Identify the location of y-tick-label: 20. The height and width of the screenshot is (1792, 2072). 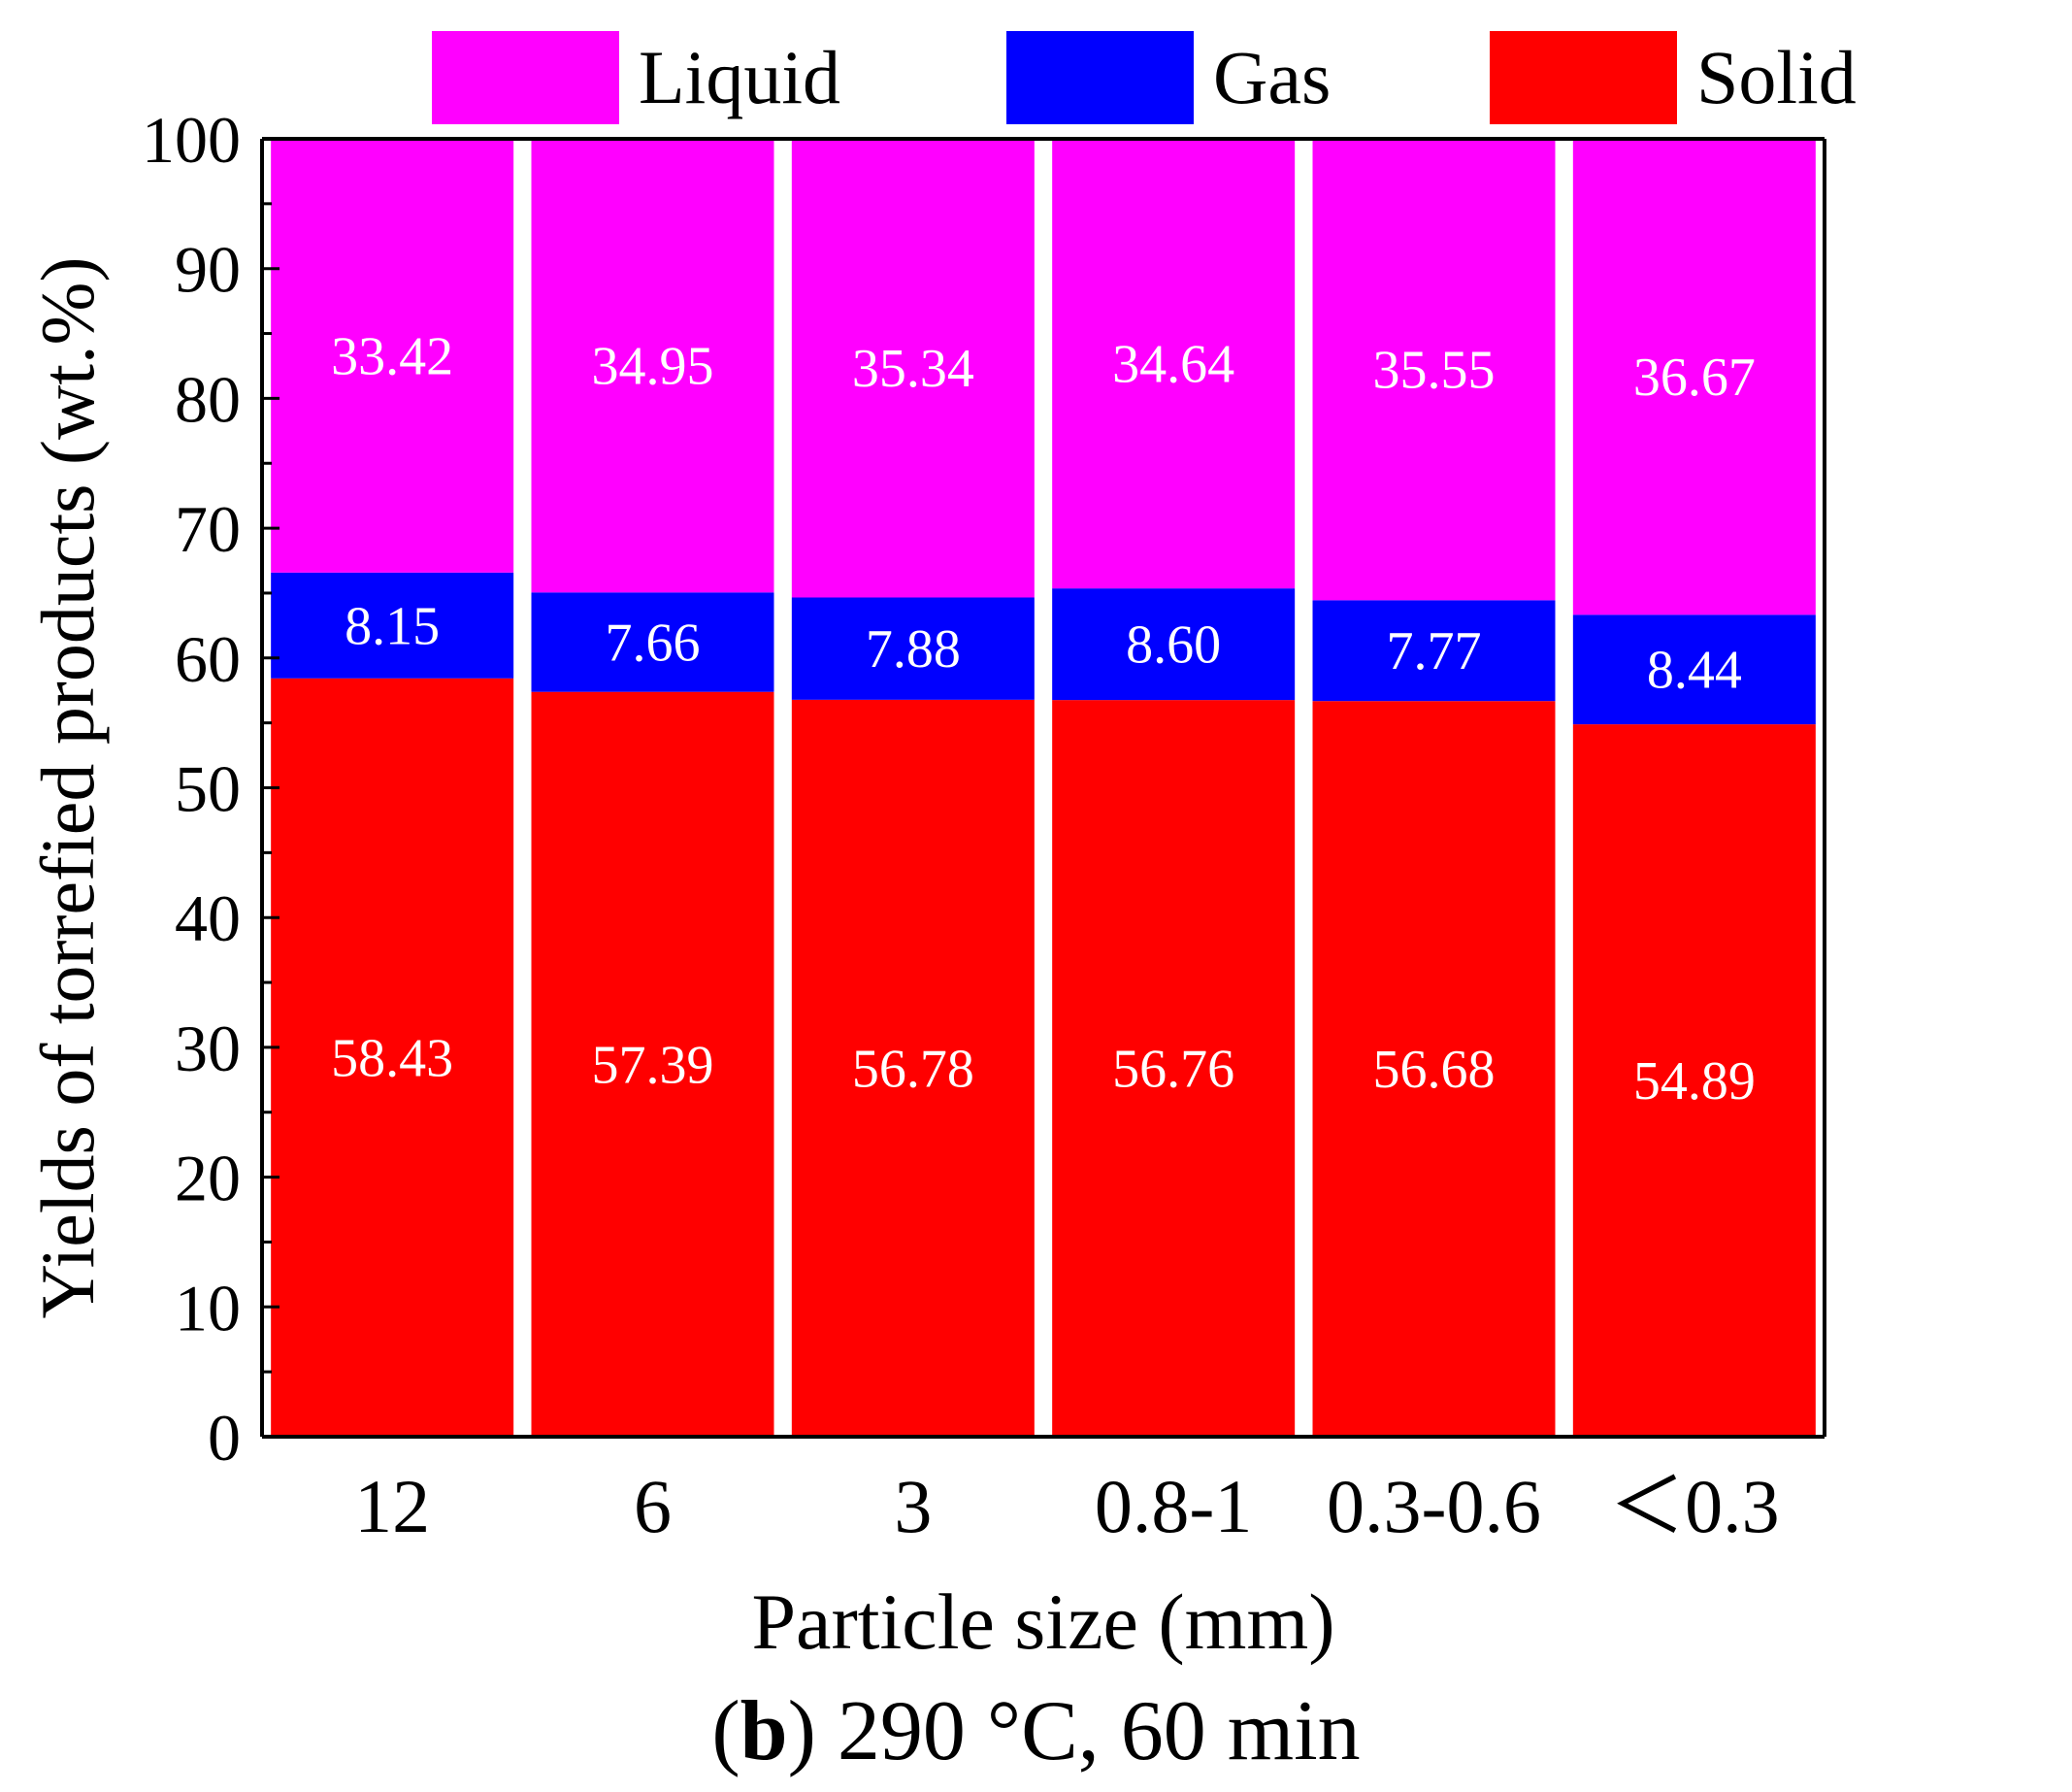
(208, 1179).